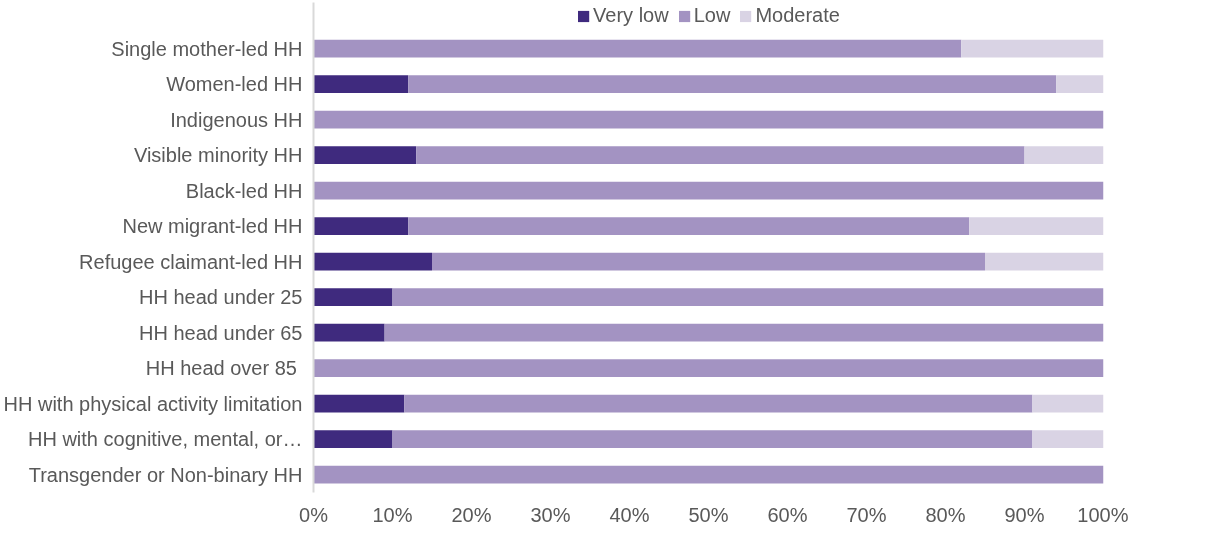 The width and height of the screenshot is (1211, 538). I want to click on x-tick-label: 80%, so click(945, 514).